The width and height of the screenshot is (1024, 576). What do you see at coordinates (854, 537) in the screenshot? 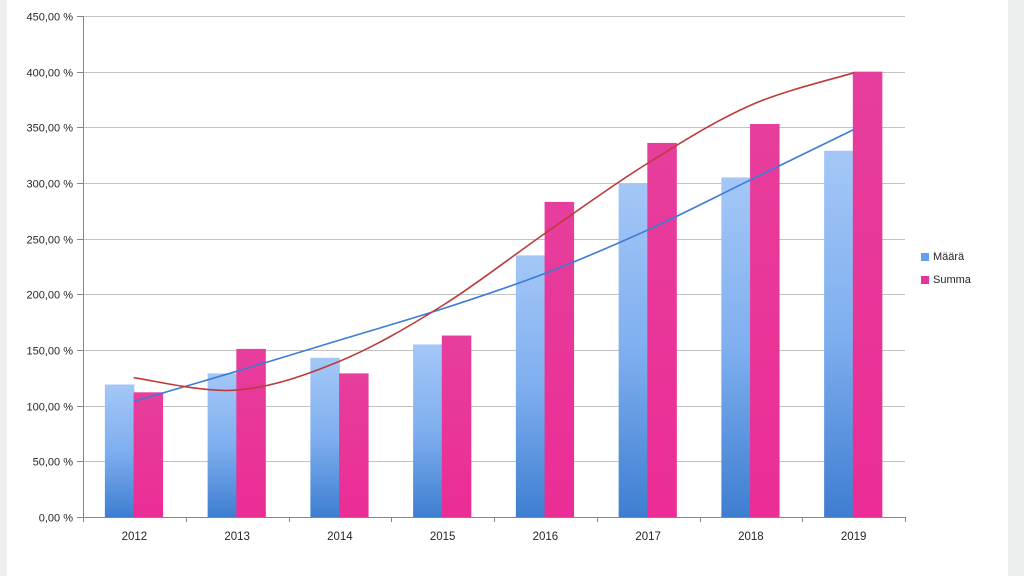
I see `x-axis-label-2019: 2019` at bounding box center [854, 537].